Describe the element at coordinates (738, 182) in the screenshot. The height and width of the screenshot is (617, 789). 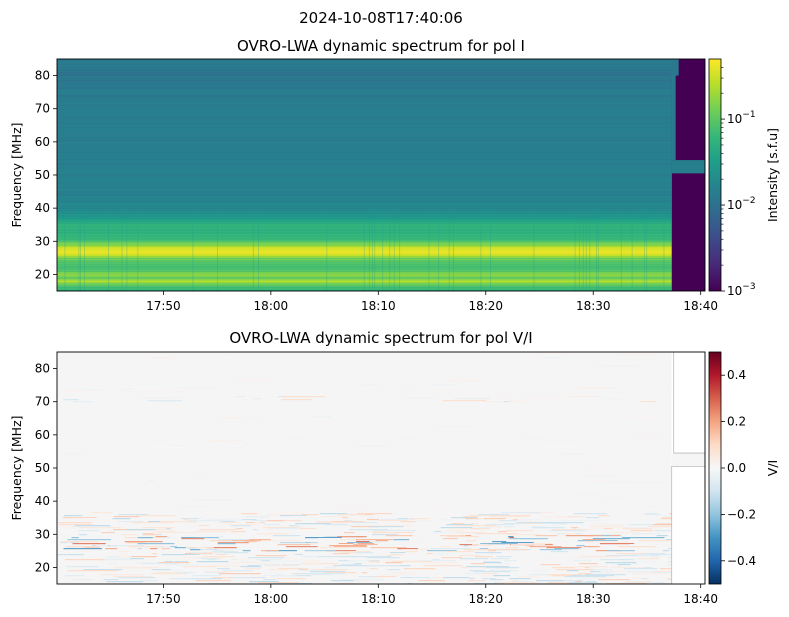
I see `pol-i-colorbar-ticks: 10⁻³ 10⁻² 10⁻¹` at that location.